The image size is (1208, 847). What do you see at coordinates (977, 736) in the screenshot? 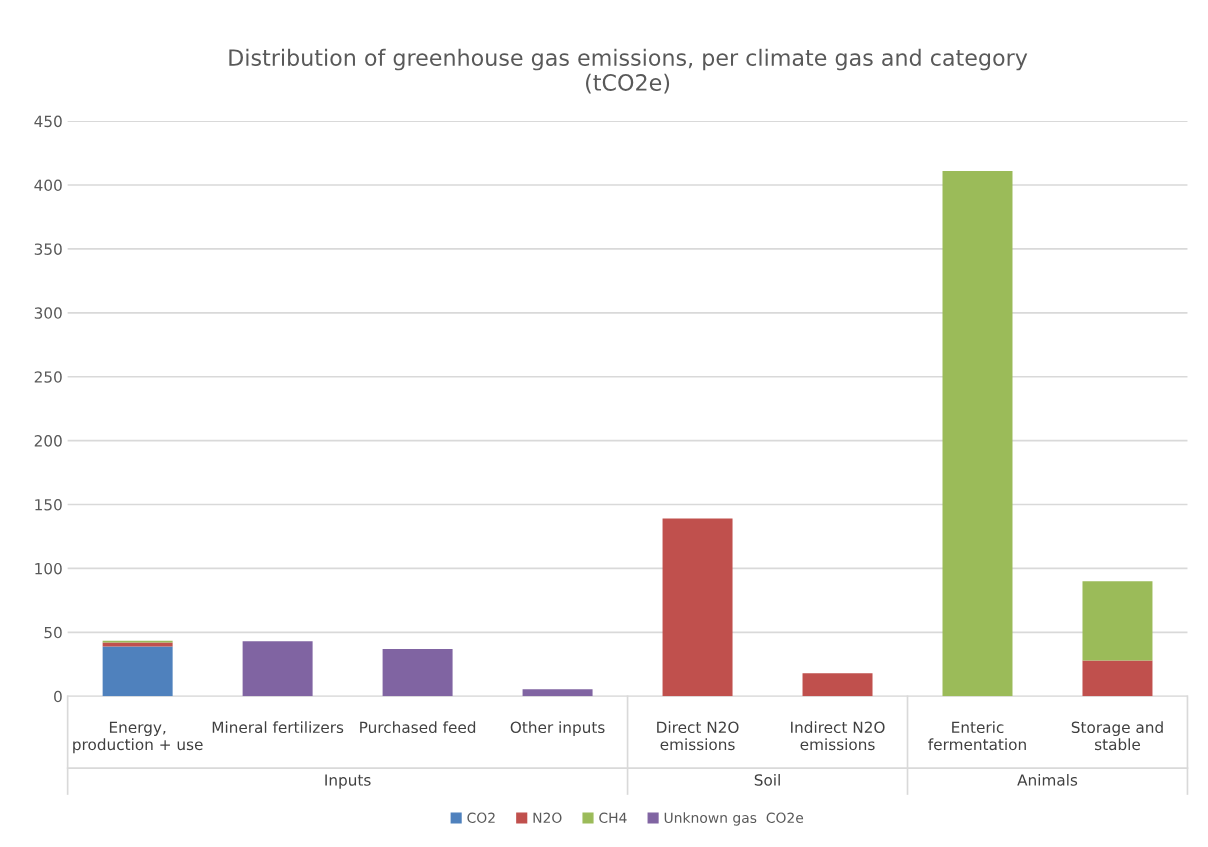
I see `x-tick-label: Enteric fermentation` at bounding box center [977, 736].